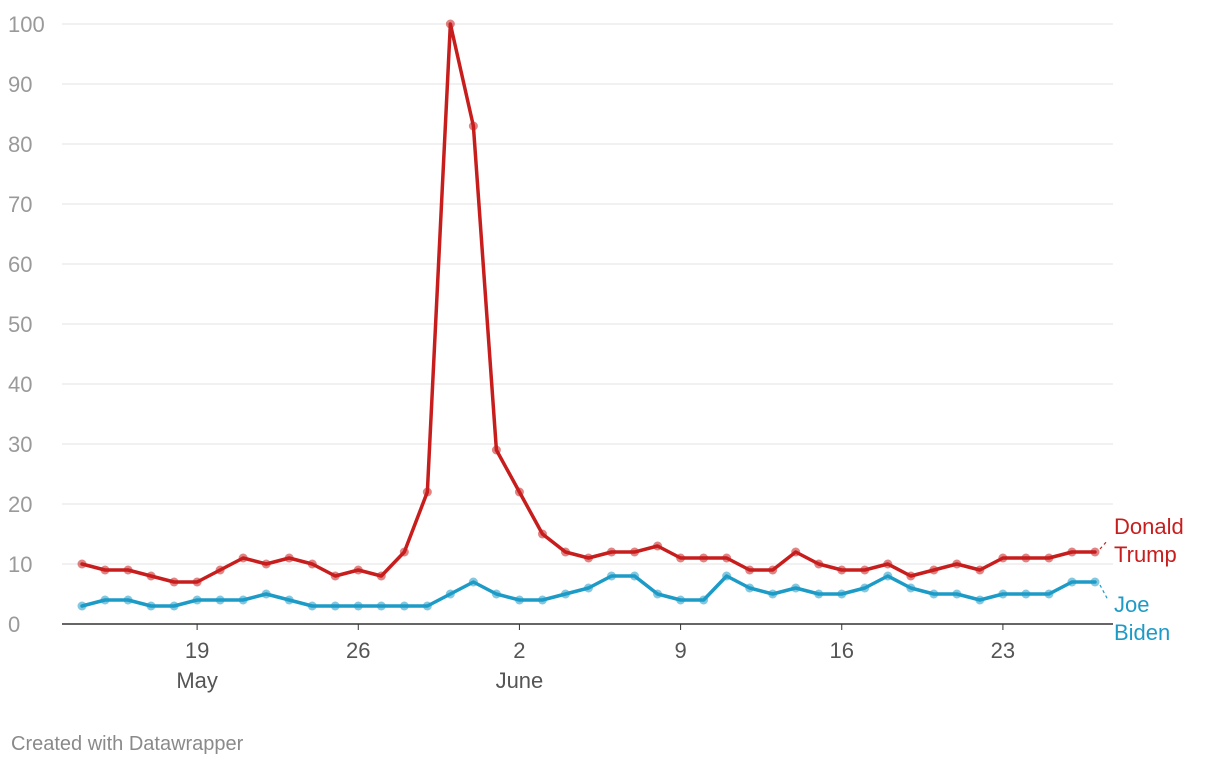  I want to click on series-labels: Donald Trump Joe Biden, so click(1141, 579).